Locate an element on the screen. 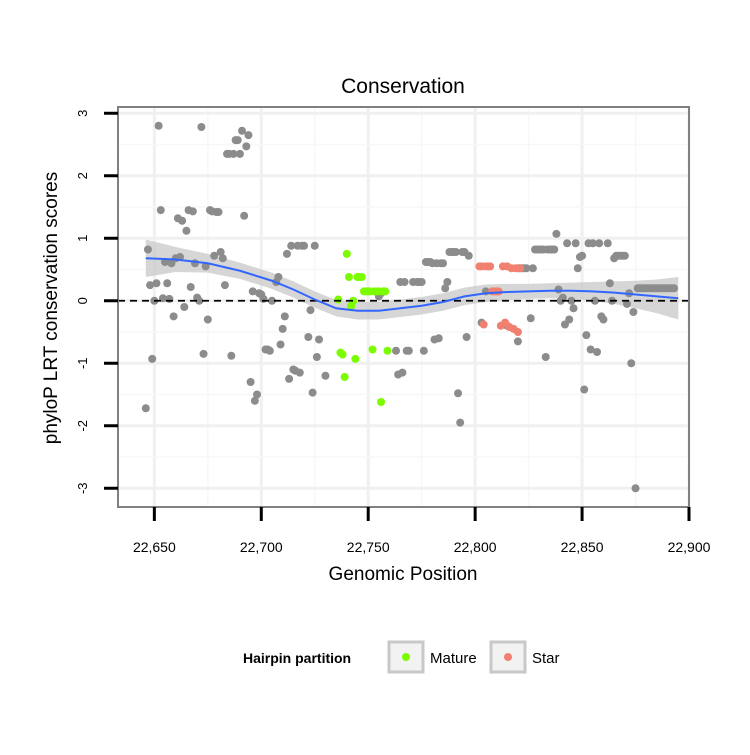  y-tick-label: 2 is located at coordinates (82, 175).